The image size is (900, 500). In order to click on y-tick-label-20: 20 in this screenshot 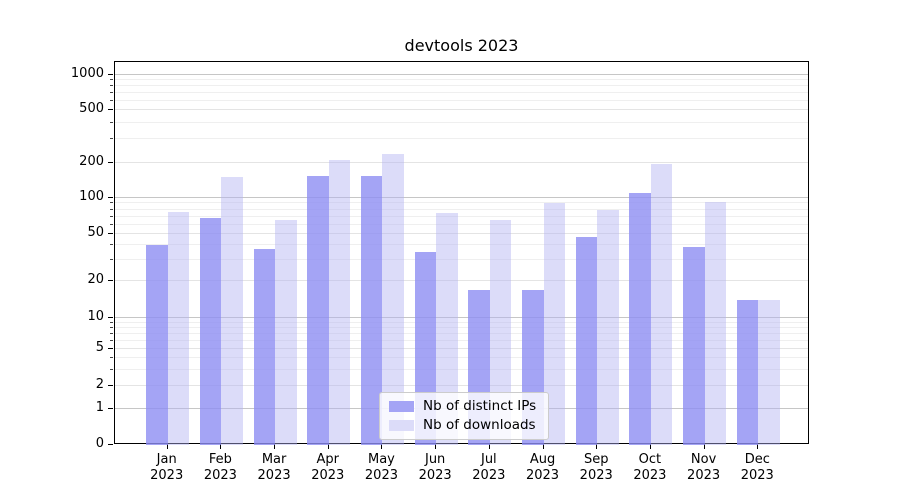, I will do `click(95, 279)`.